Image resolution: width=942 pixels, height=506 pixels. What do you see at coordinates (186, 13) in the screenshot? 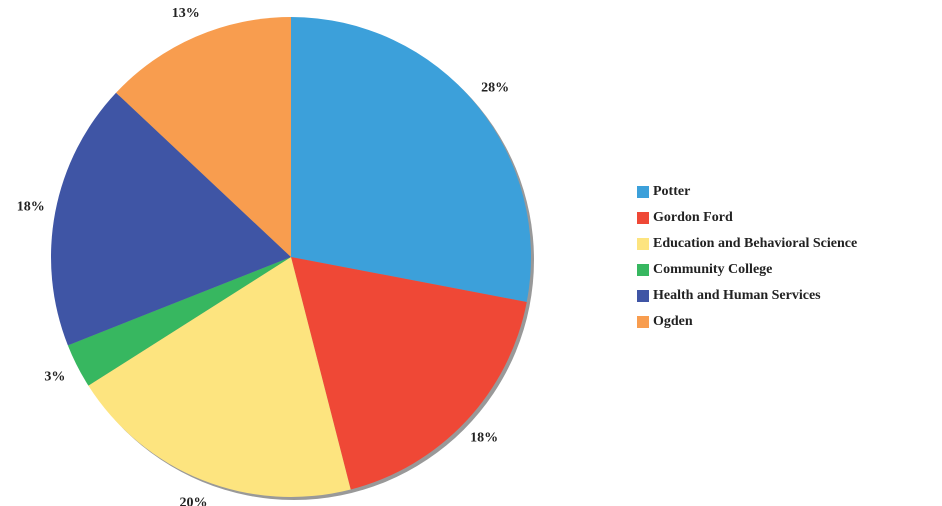
I see `slice-label: 13%` at bounding box center [186, 13].